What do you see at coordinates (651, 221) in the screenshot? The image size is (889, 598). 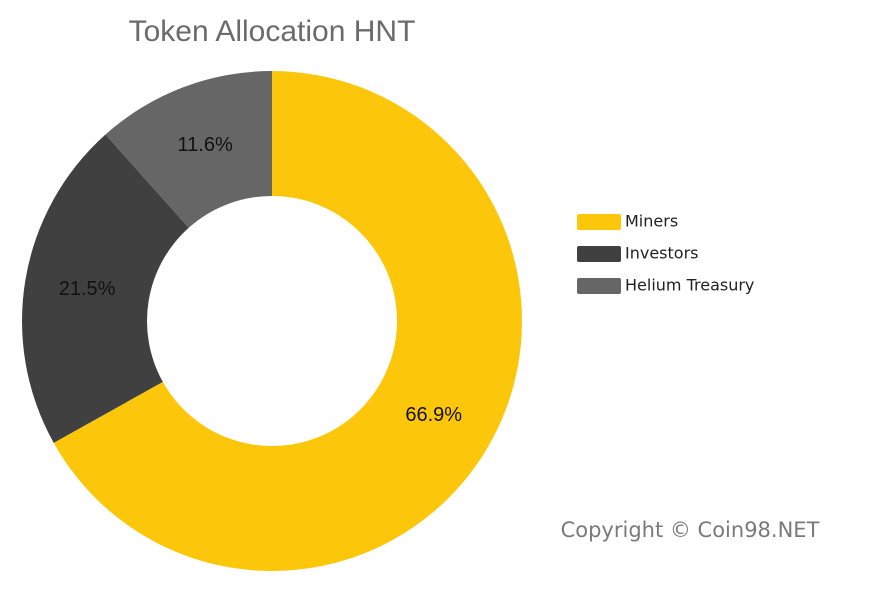 I see `legend-label: Miners` at bounding box center [651, 221].